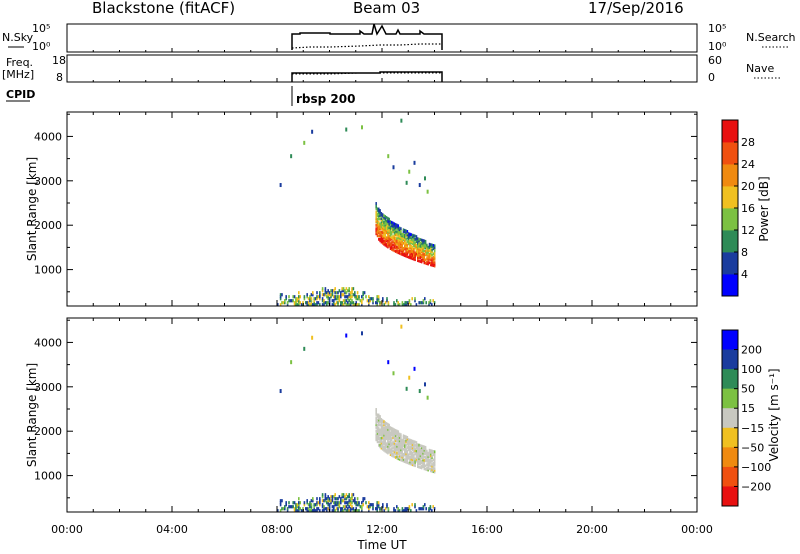  What do you see at coordinates (715, 60) in the screenshot?
I see `freq-right-tick-top: 60` at bounding box center [715, 60].